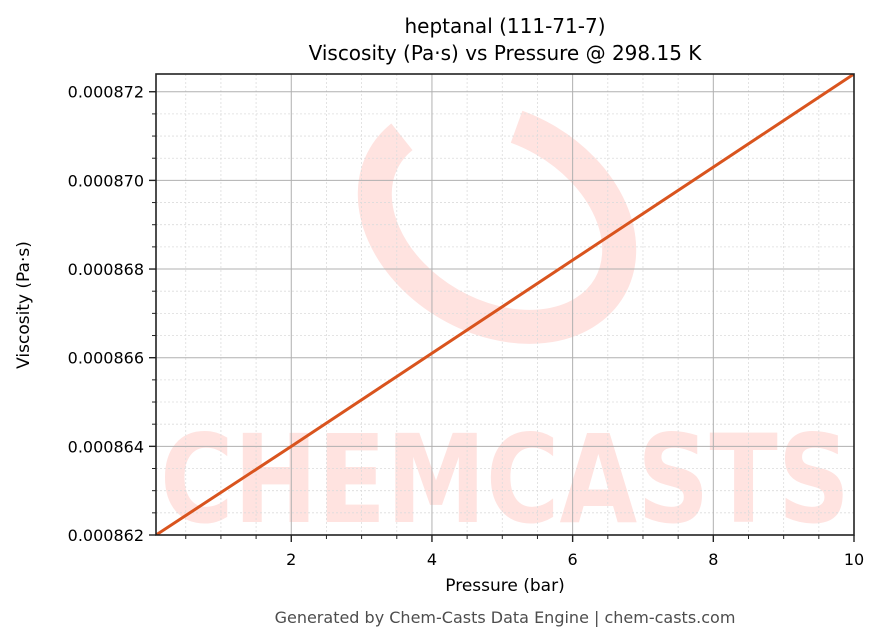  What do you see at coordinates (291, 559) in the screenshot?
I see `x-tick-label: 2` at bounding box center [291, 559].